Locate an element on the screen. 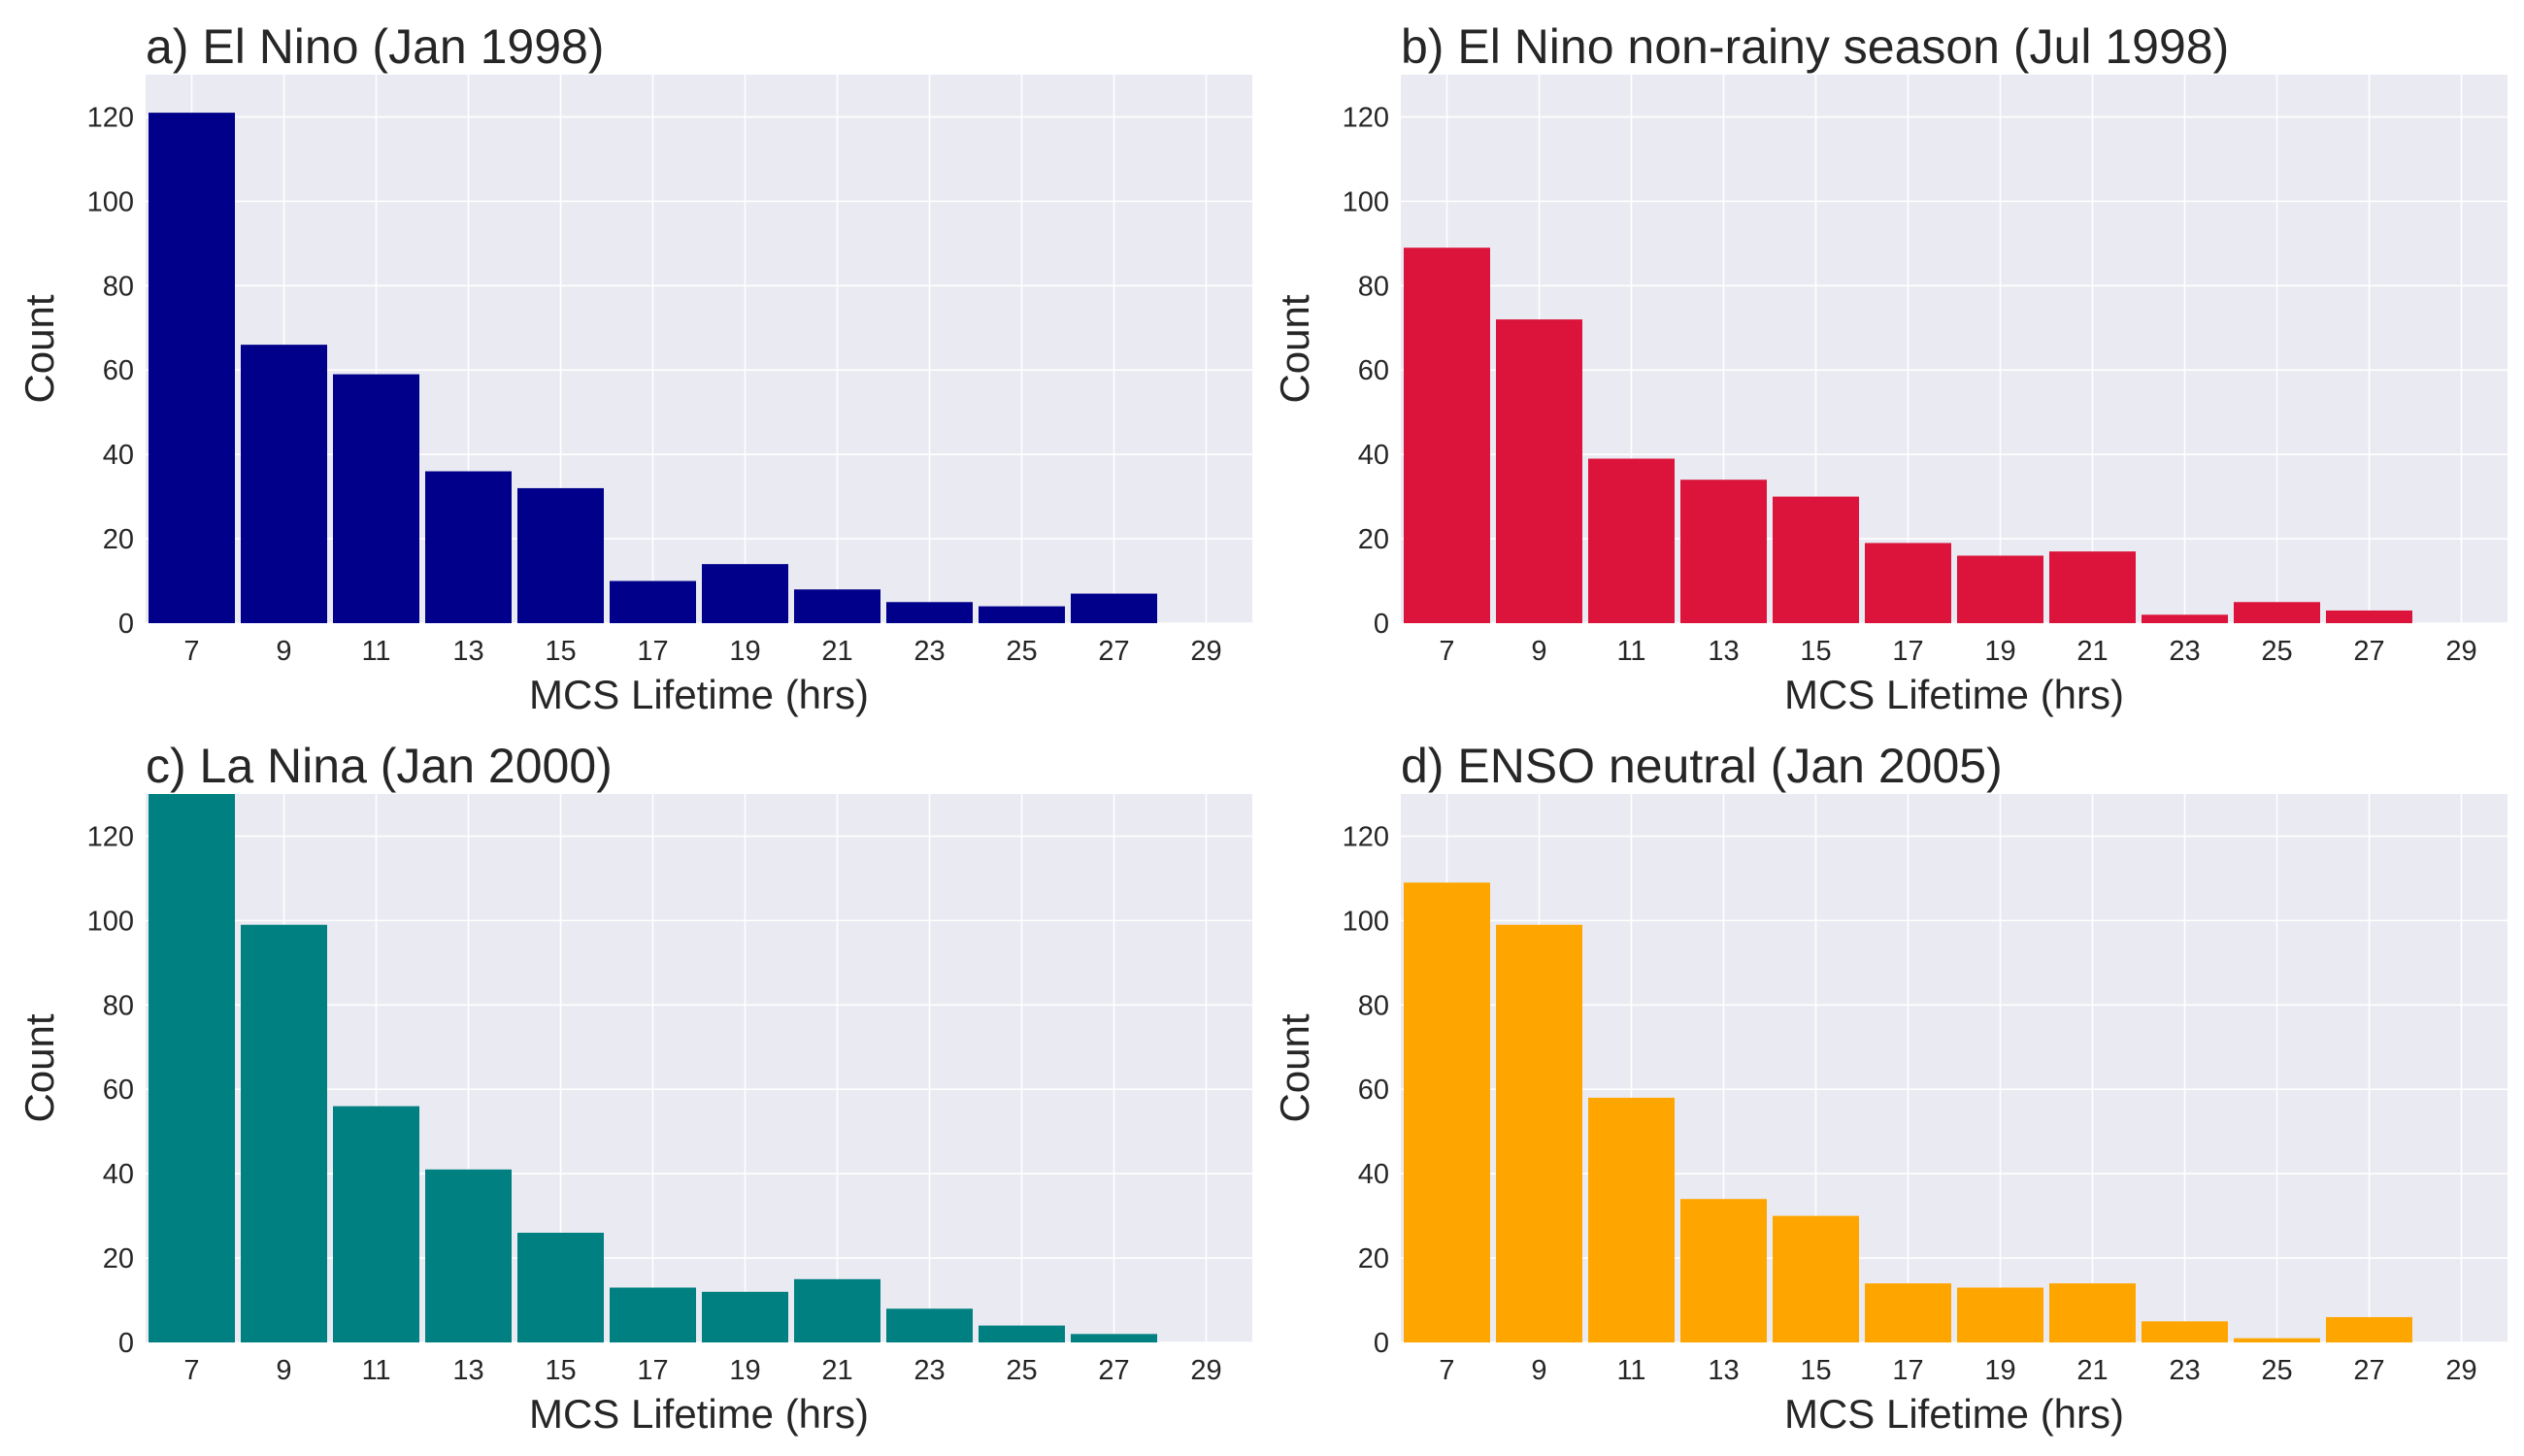 This screenshot has width=2524, height=1456. panel-title: b) El Nino non-rainy season (Jul 1998) is located at coordinates (1815, 46).